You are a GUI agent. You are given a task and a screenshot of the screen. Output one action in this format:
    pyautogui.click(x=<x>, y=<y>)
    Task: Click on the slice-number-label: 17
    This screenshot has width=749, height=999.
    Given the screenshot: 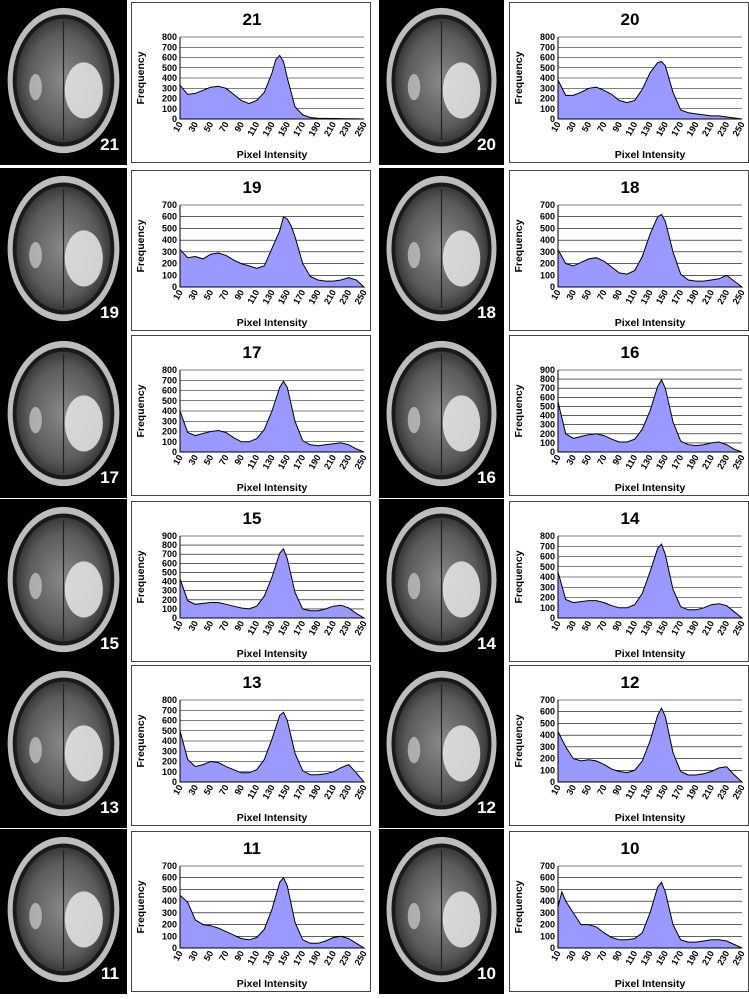 What is the action you would take?
    pyautogui.click(x=109, y=477)
    